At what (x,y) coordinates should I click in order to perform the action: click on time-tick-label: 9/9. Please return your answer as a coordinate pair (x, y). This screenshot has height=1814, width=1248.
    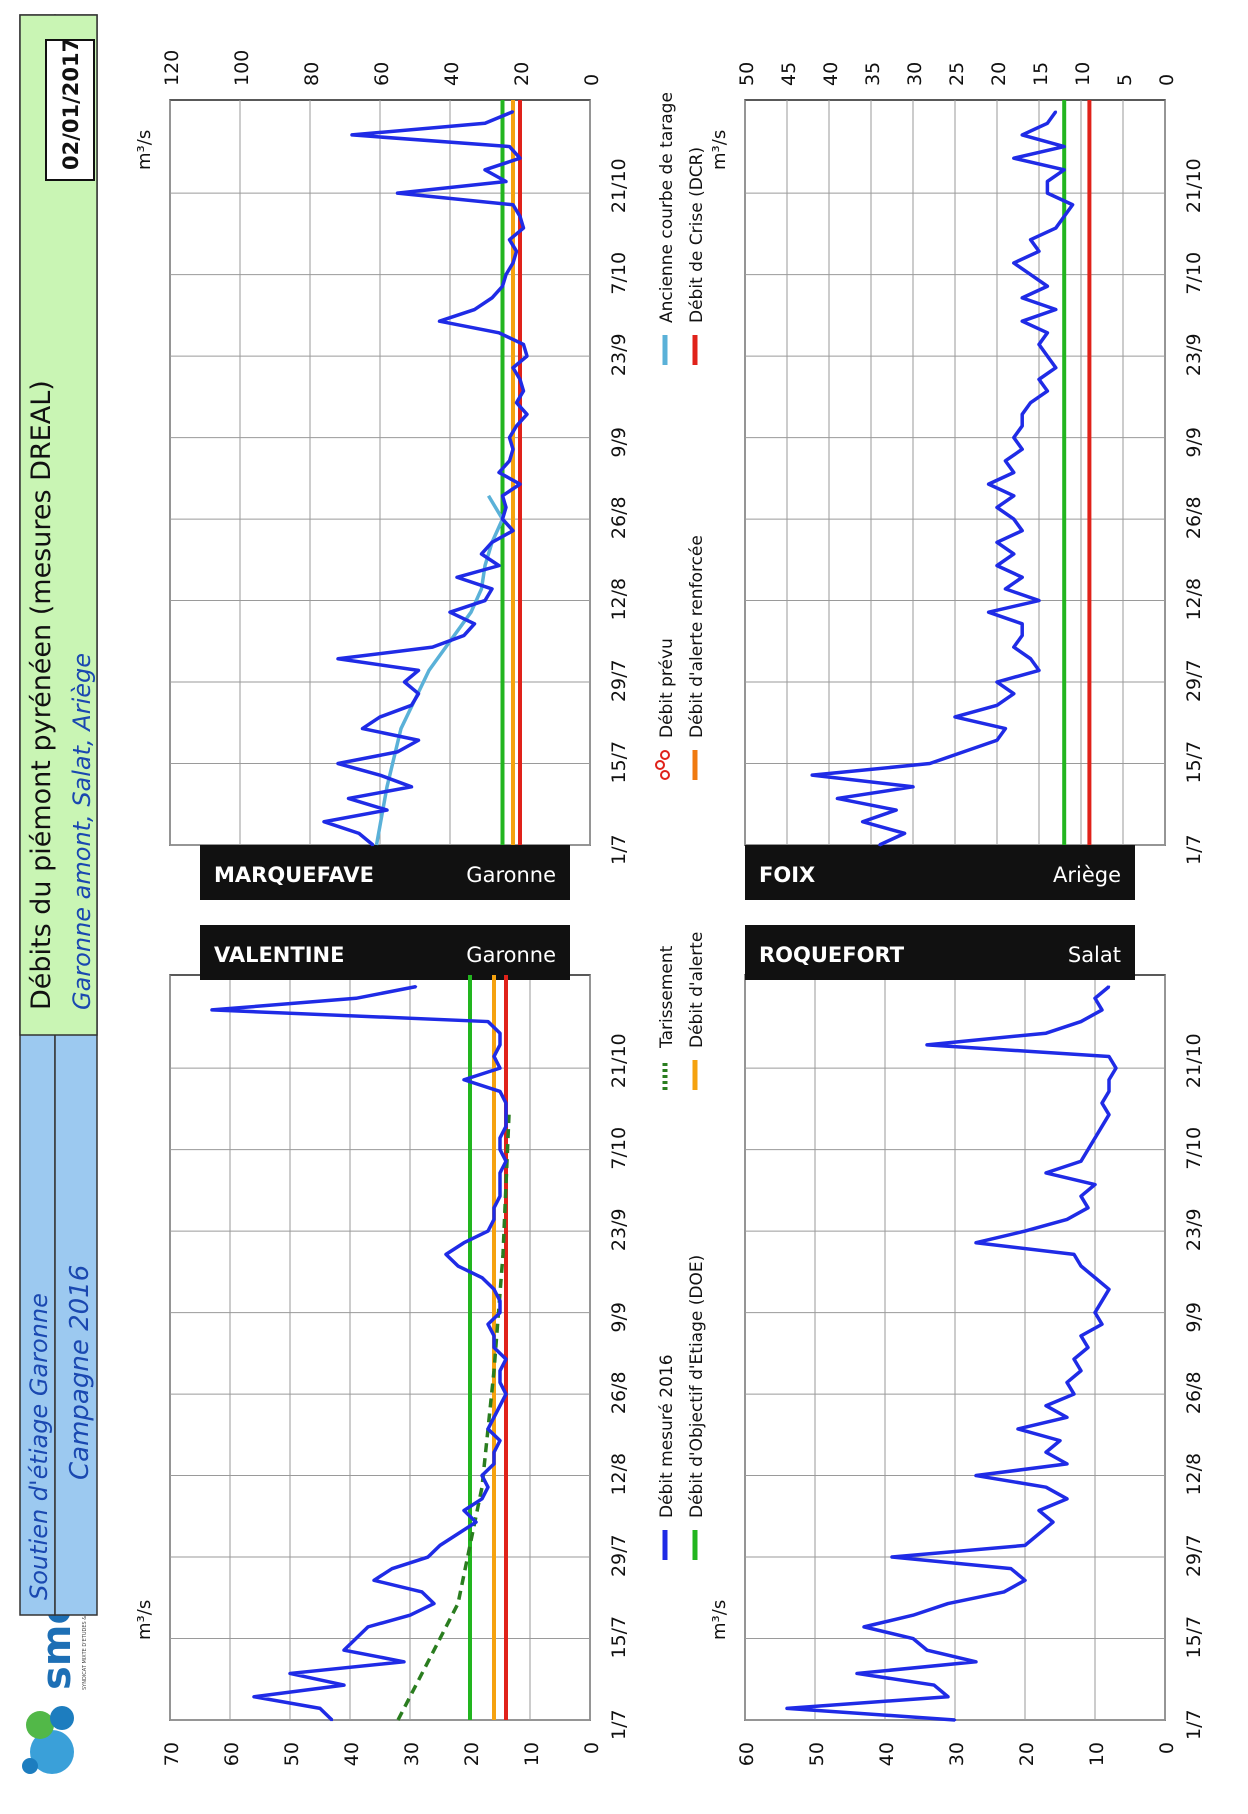
    Looking at the image, I should click on (619, 442).